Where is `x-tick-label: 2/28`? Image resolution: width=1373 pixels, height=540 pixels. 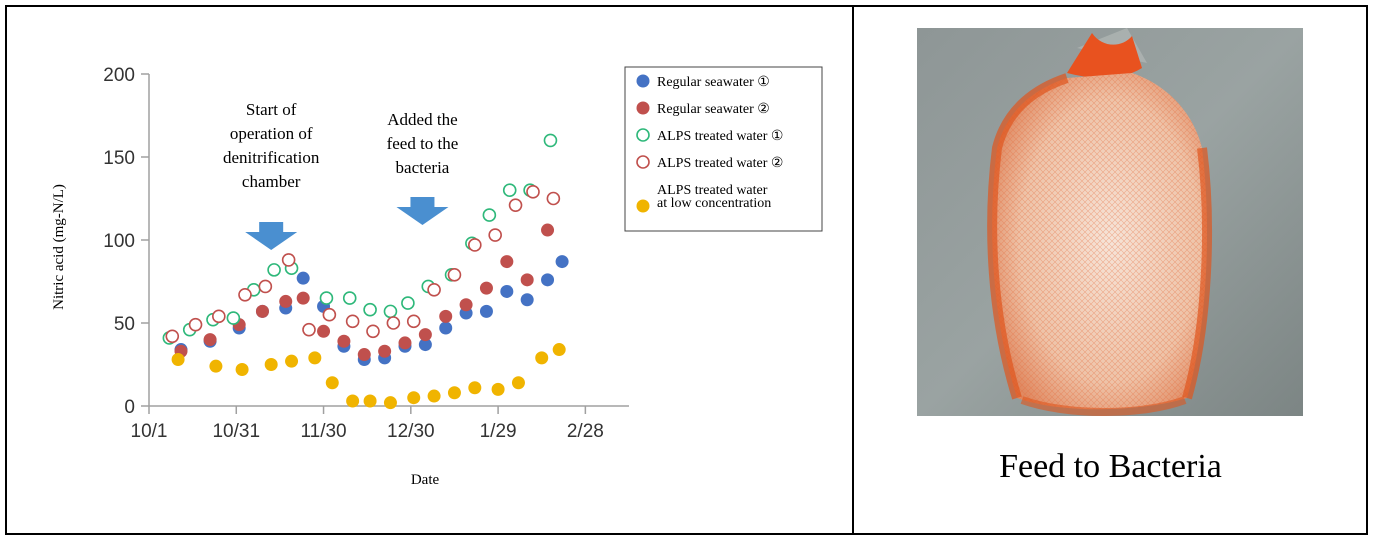 x-tick-label: 2/28 is located at coordinates (585, 431).